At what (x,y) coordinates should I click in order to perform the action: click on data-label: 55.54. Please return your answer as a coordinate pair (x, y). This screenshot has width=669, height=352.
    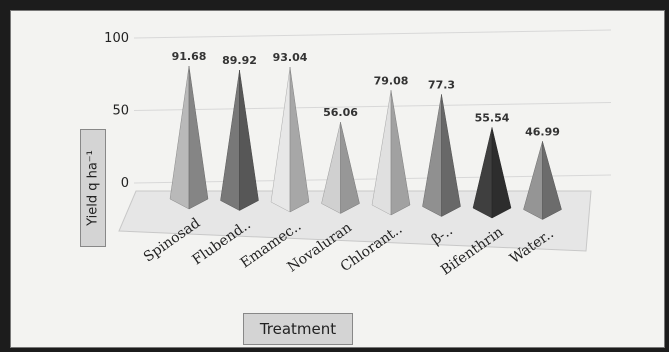
    Looking at the image, I should click on (492, 117).